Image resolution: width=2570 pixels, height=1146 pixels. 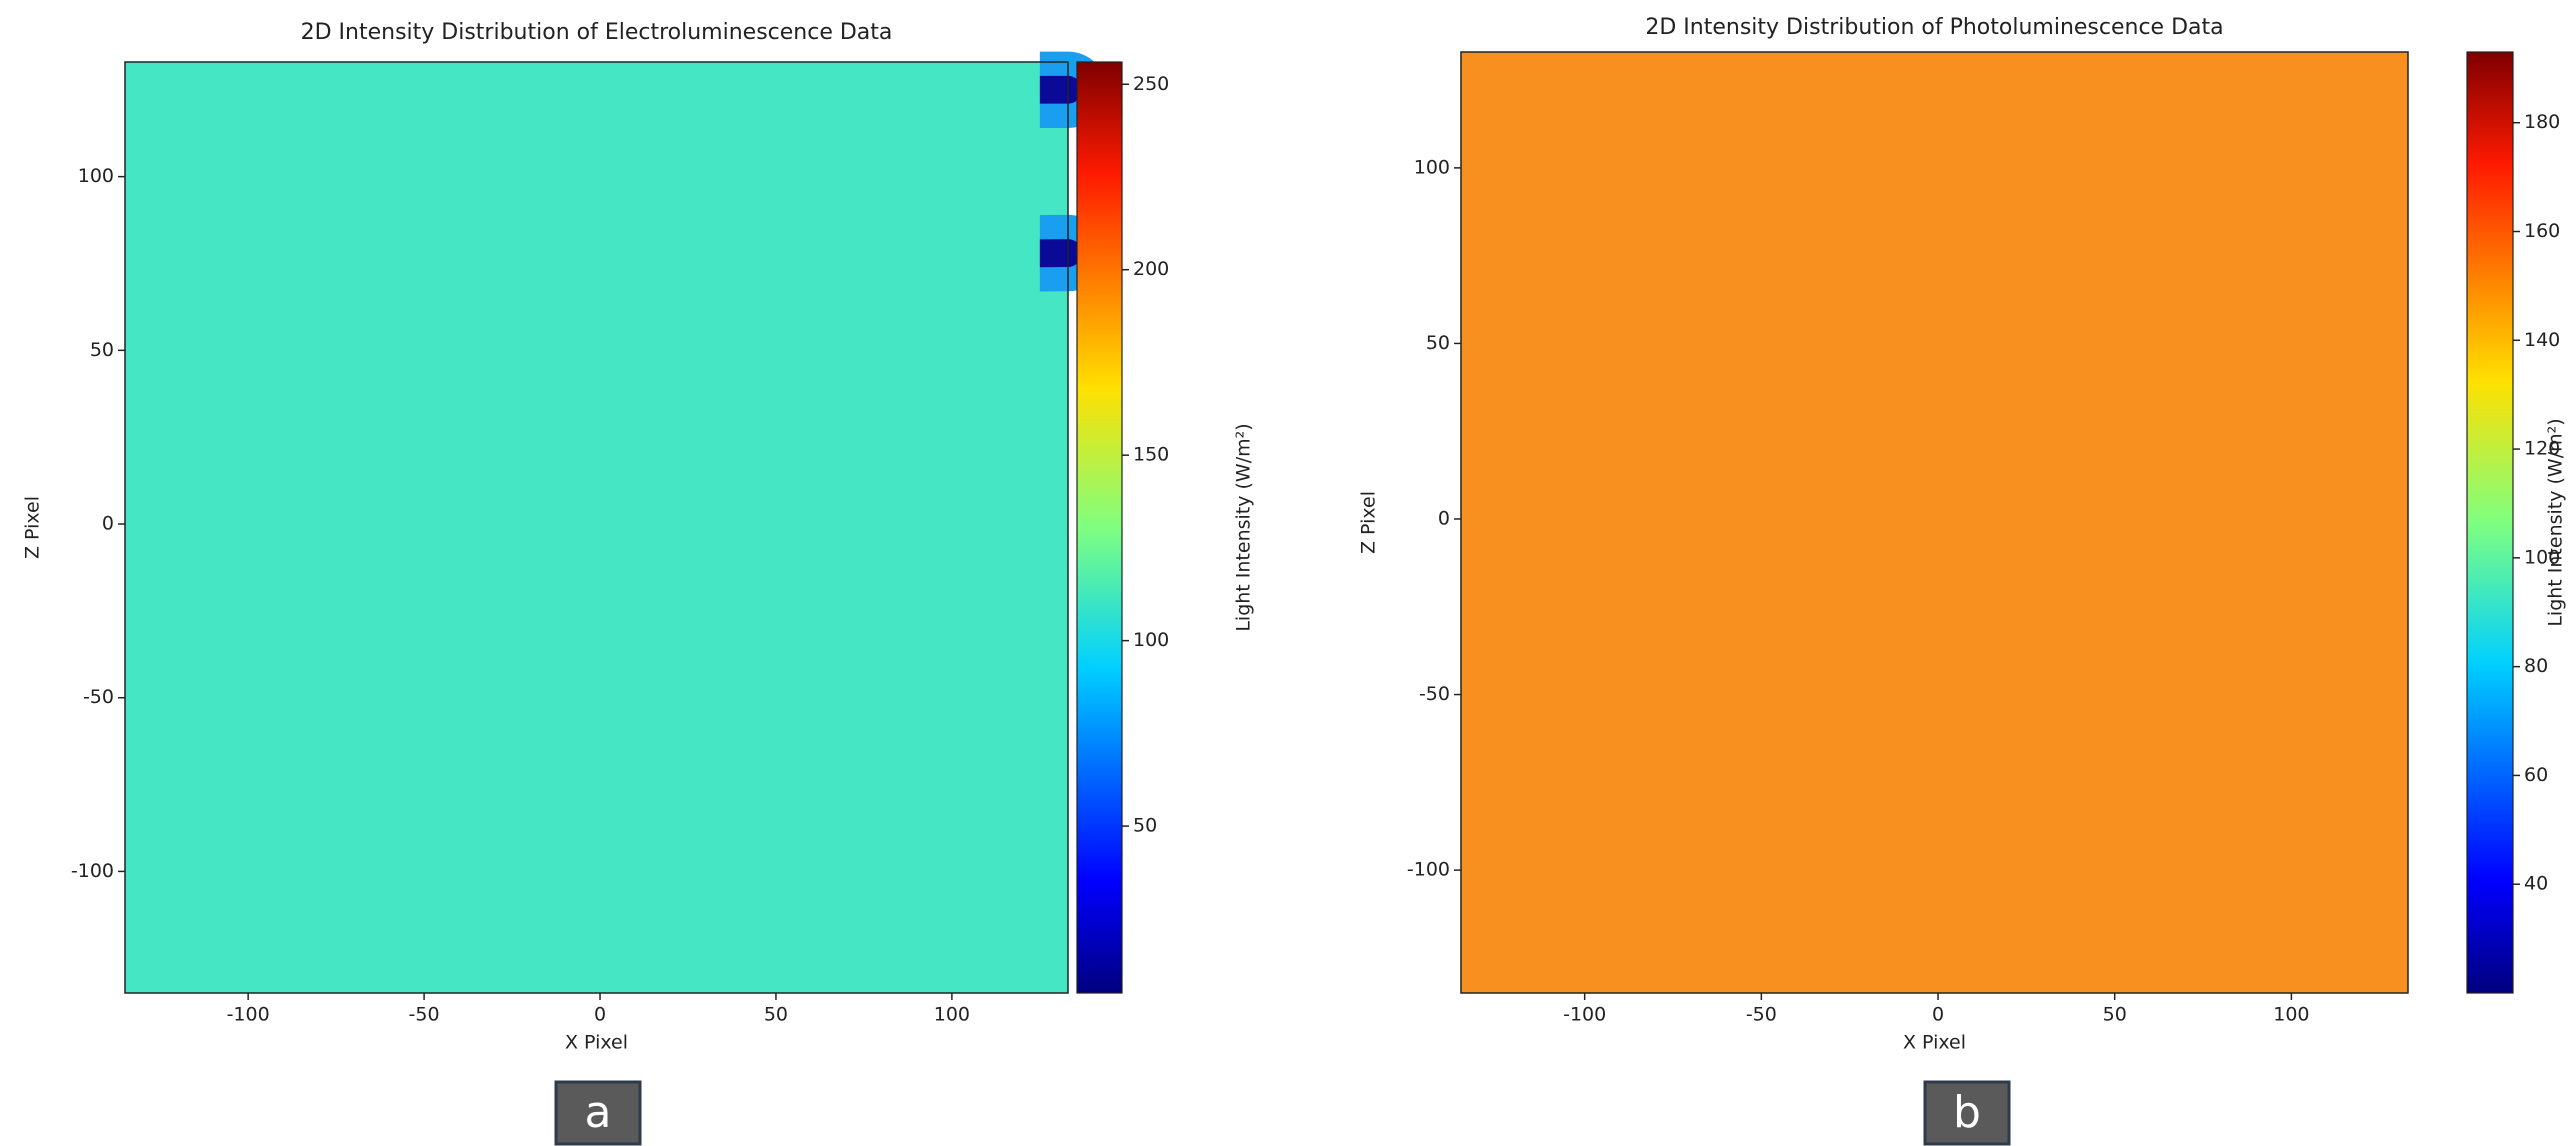 What do you see at coordinates (2542, 122) in the screenshot?
I see `colorbar-tick-label: 180` at bounding box center [2542, 122].